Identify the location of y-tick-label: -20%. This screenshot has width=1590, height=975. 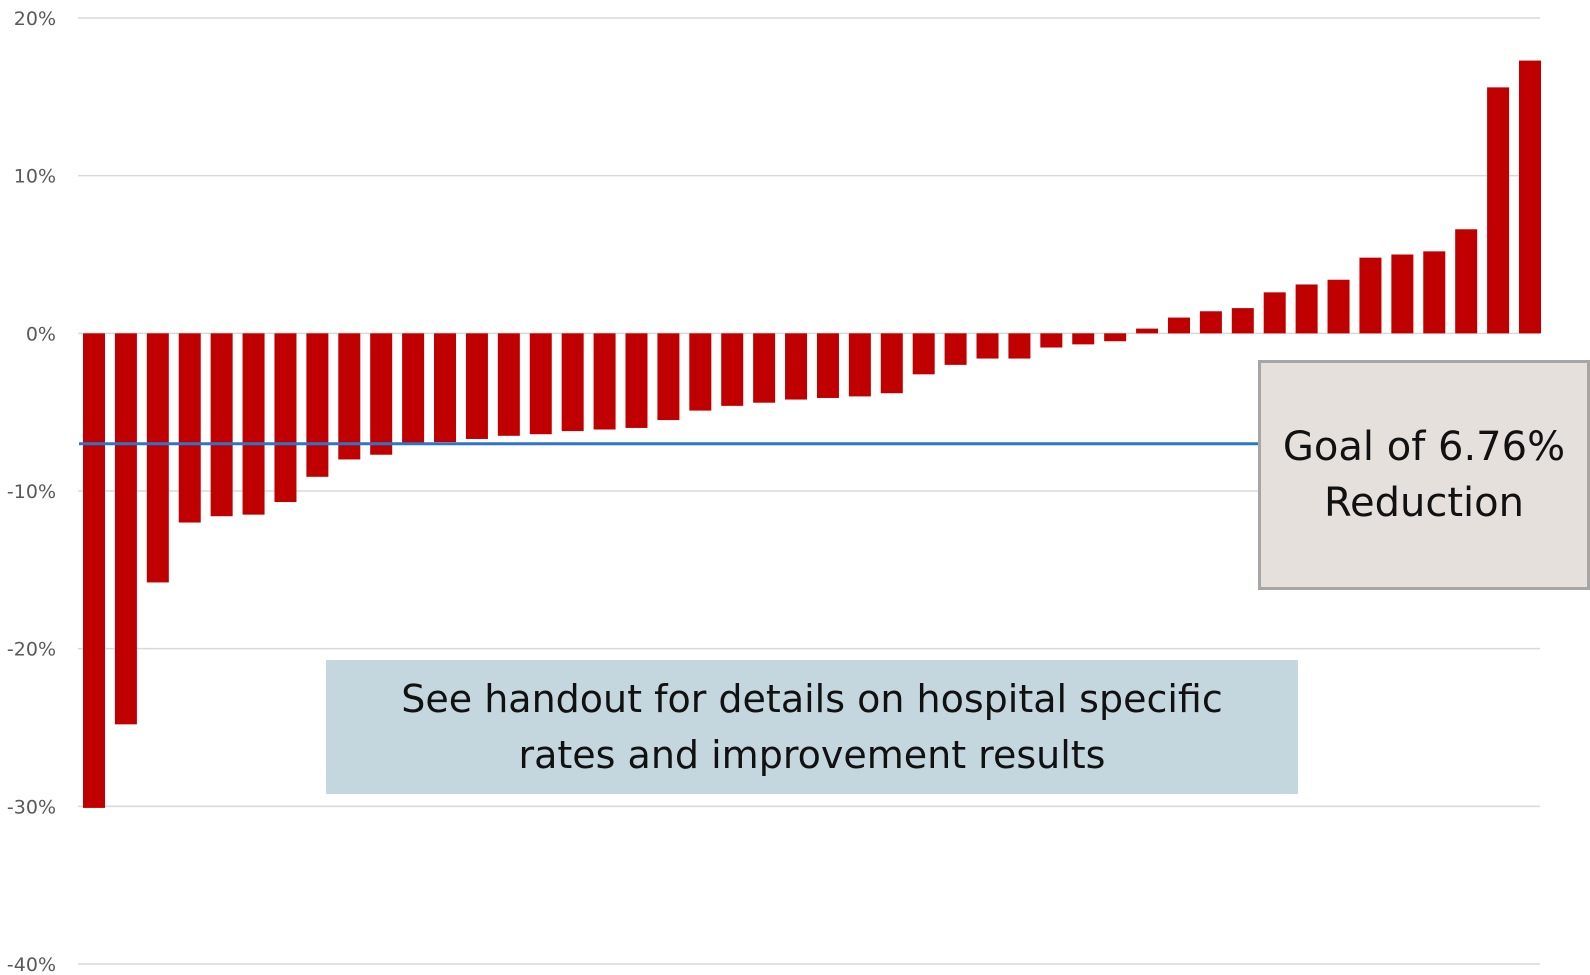
(31, 650).